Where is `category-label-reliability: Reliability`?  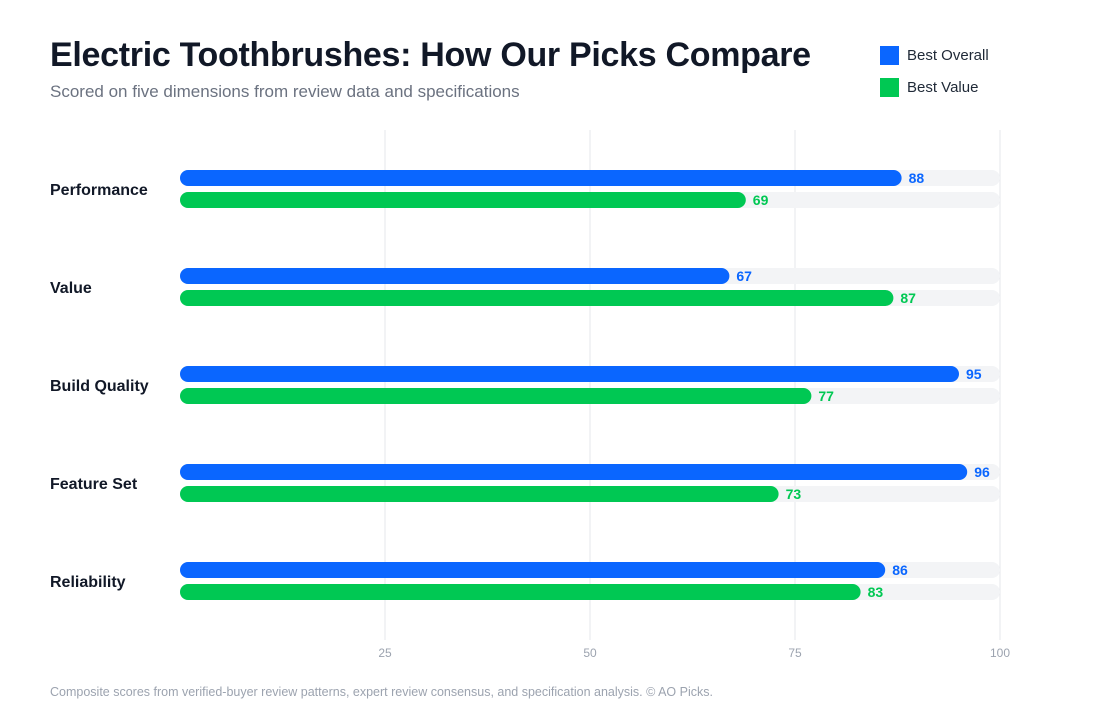
category-label-reliability: Reliability is located at coordinates (88, 582).